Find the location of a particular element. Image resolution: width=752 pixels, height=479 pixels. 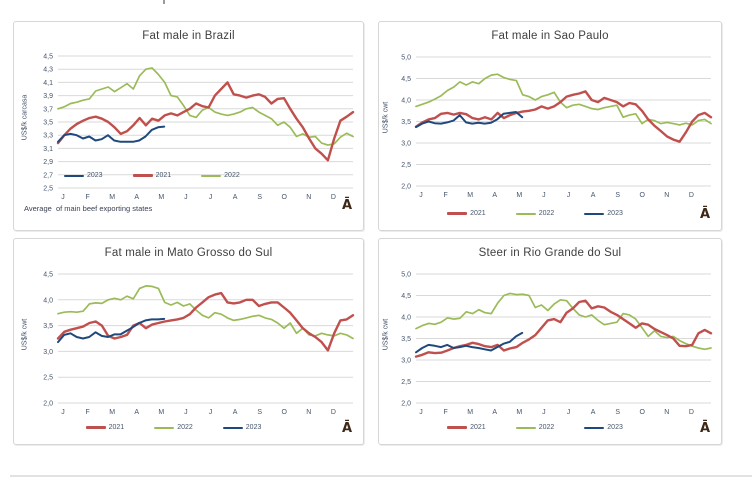

legend-swatch-green-line is located at coordinates (525, 213).